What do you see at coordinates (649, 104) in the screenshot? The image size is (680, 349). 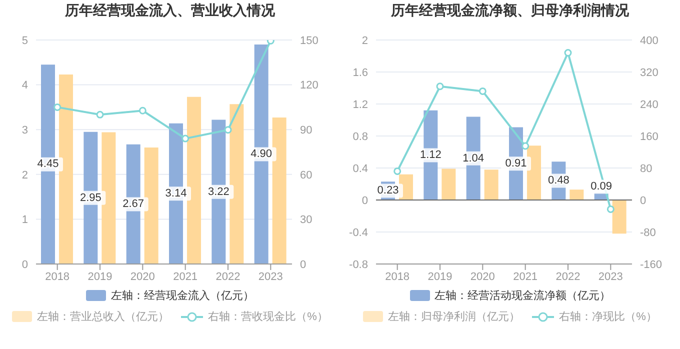 I see `y2-tick-label: 240` at bounding box center [649, 104].